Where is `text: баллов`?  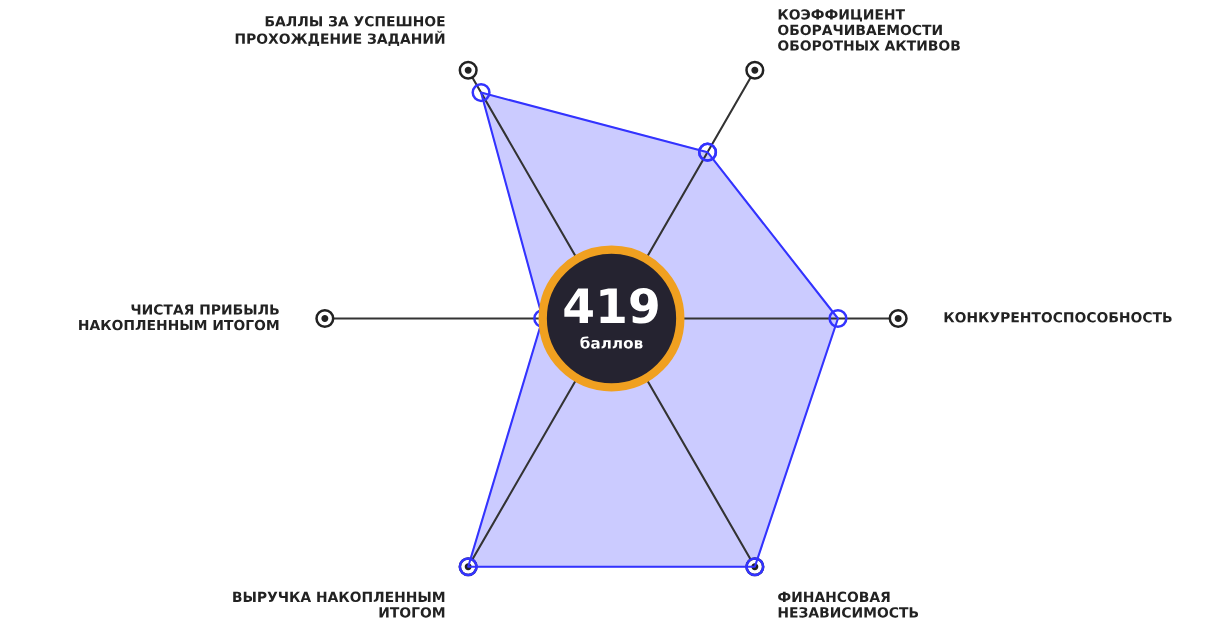
text: баллов is located at coordinates (611, 342).